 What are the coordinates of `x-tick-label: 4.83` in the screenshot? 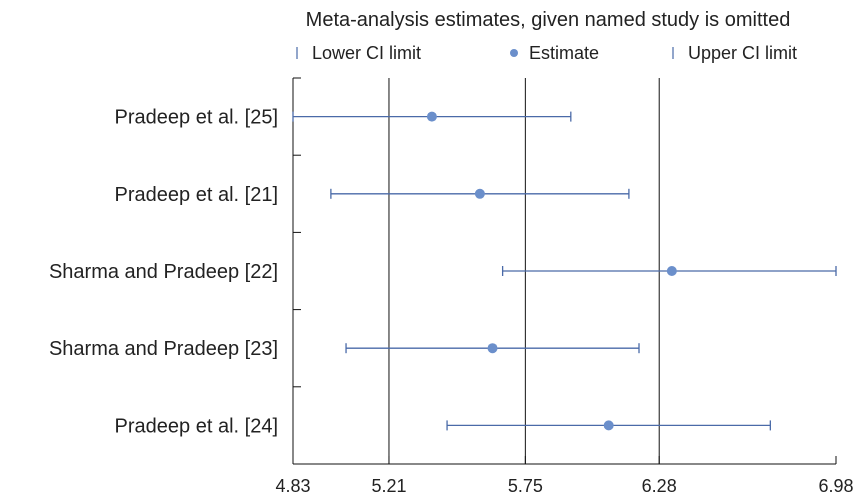 It's located at (292, 486).